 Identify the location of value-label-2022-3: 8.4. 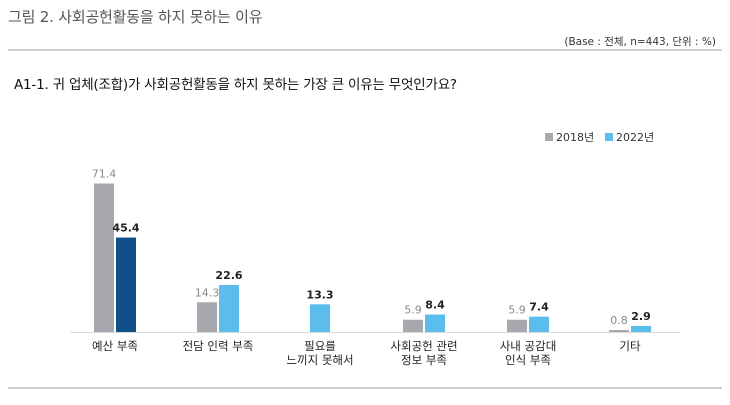
(435, 305).